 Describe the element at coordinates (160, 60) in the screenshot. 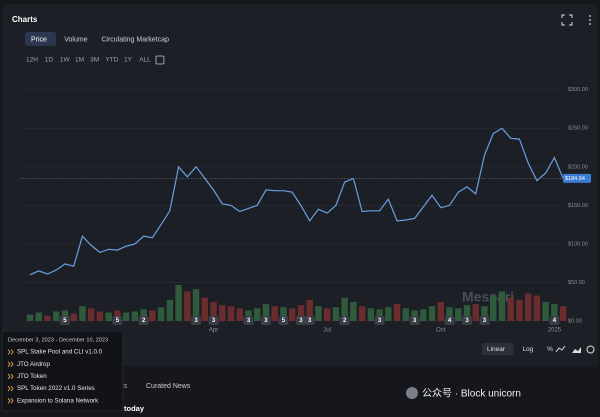

I see `calendar-icon` at that location.